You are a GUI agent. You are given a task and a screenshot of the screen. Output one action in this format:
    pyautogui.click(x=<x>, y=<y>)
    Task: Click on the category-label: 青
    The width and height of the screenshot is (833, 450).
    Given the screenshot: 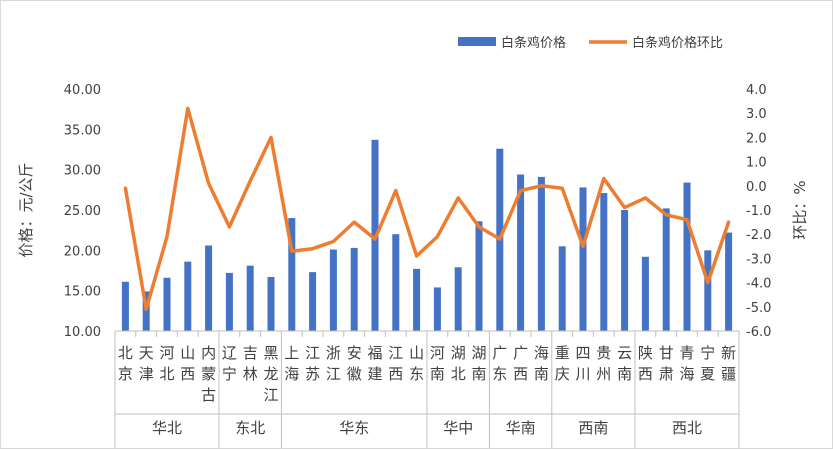 What is the action you would take?
    pyautogui.click(x=686, y=353)
    